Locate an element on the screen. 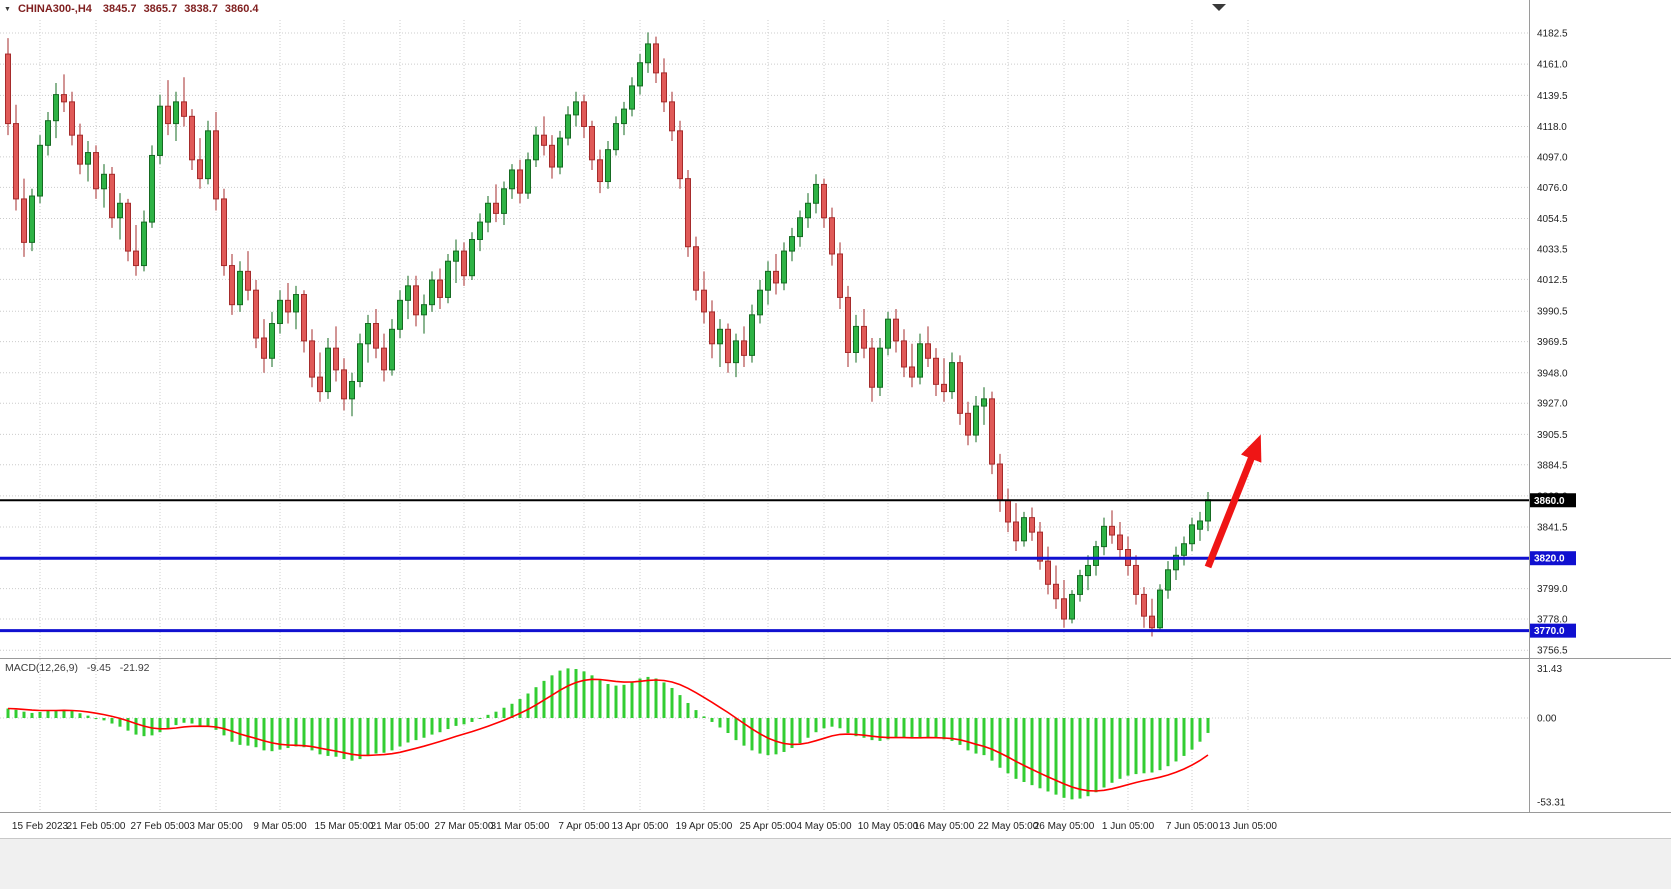 The image size is (1671, 889). time-axis-label: 7 Jun 05:00 is located at coordinates (1192, 826).